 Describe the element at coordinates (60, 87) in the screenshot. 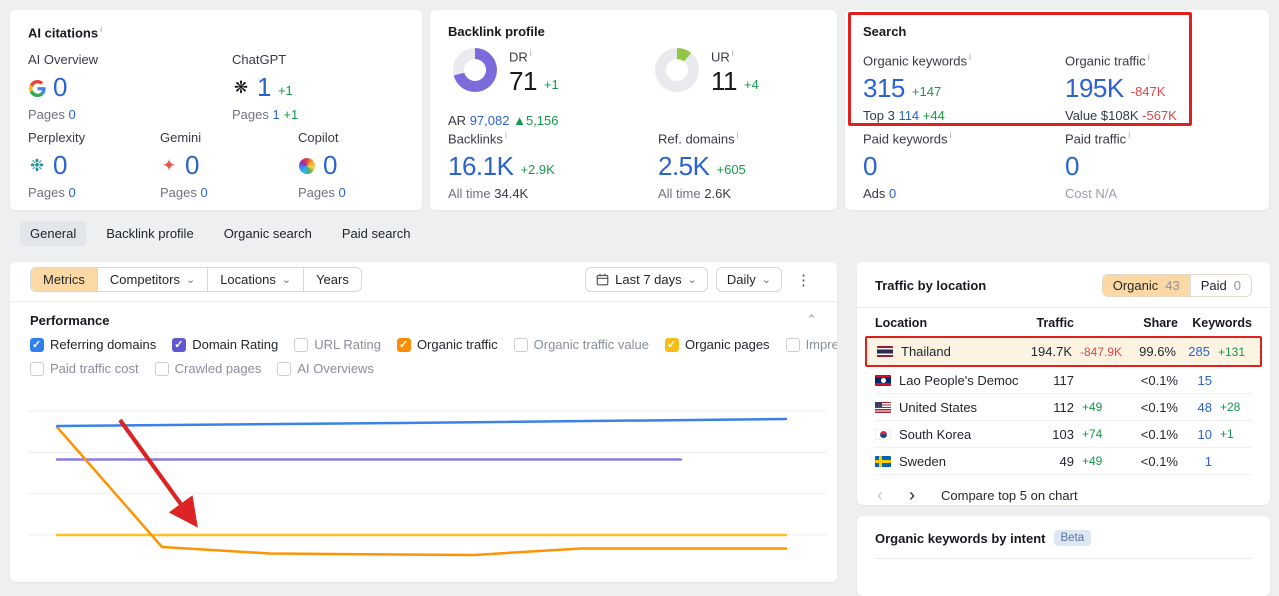

I see `ai-overview-value: 0` at that location.